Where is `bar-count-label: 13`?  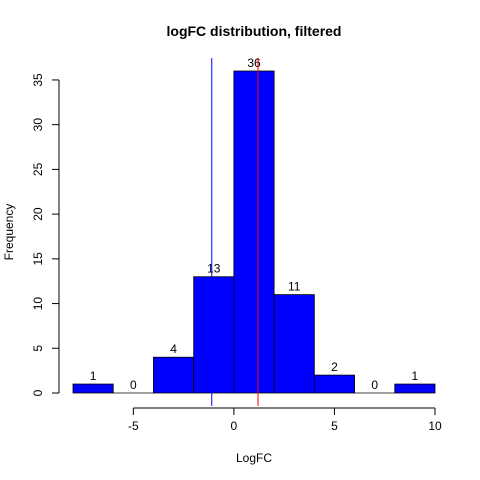
bar-count-label: 13 is located at coordinates (214, 269).